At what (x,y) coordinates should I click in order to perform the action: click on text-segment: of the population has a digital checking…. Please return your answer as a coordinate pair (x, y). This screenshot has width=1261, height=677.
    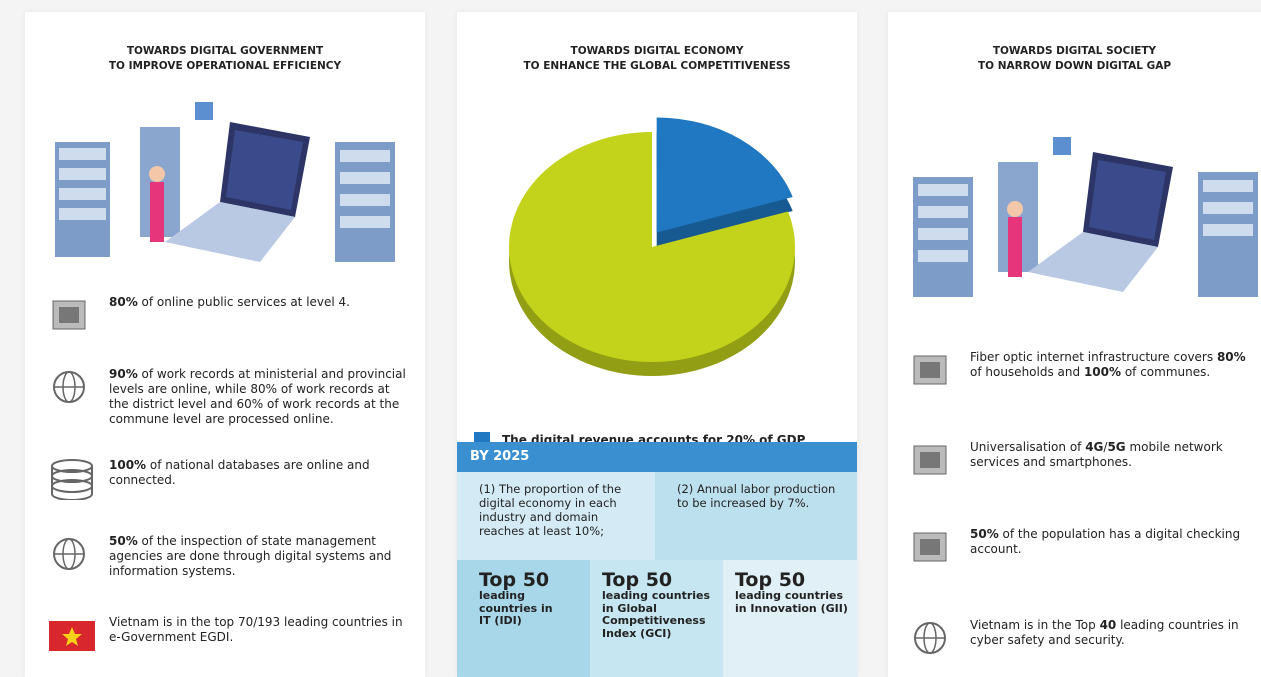
    Looking at the image, I should click on (1105, 541).